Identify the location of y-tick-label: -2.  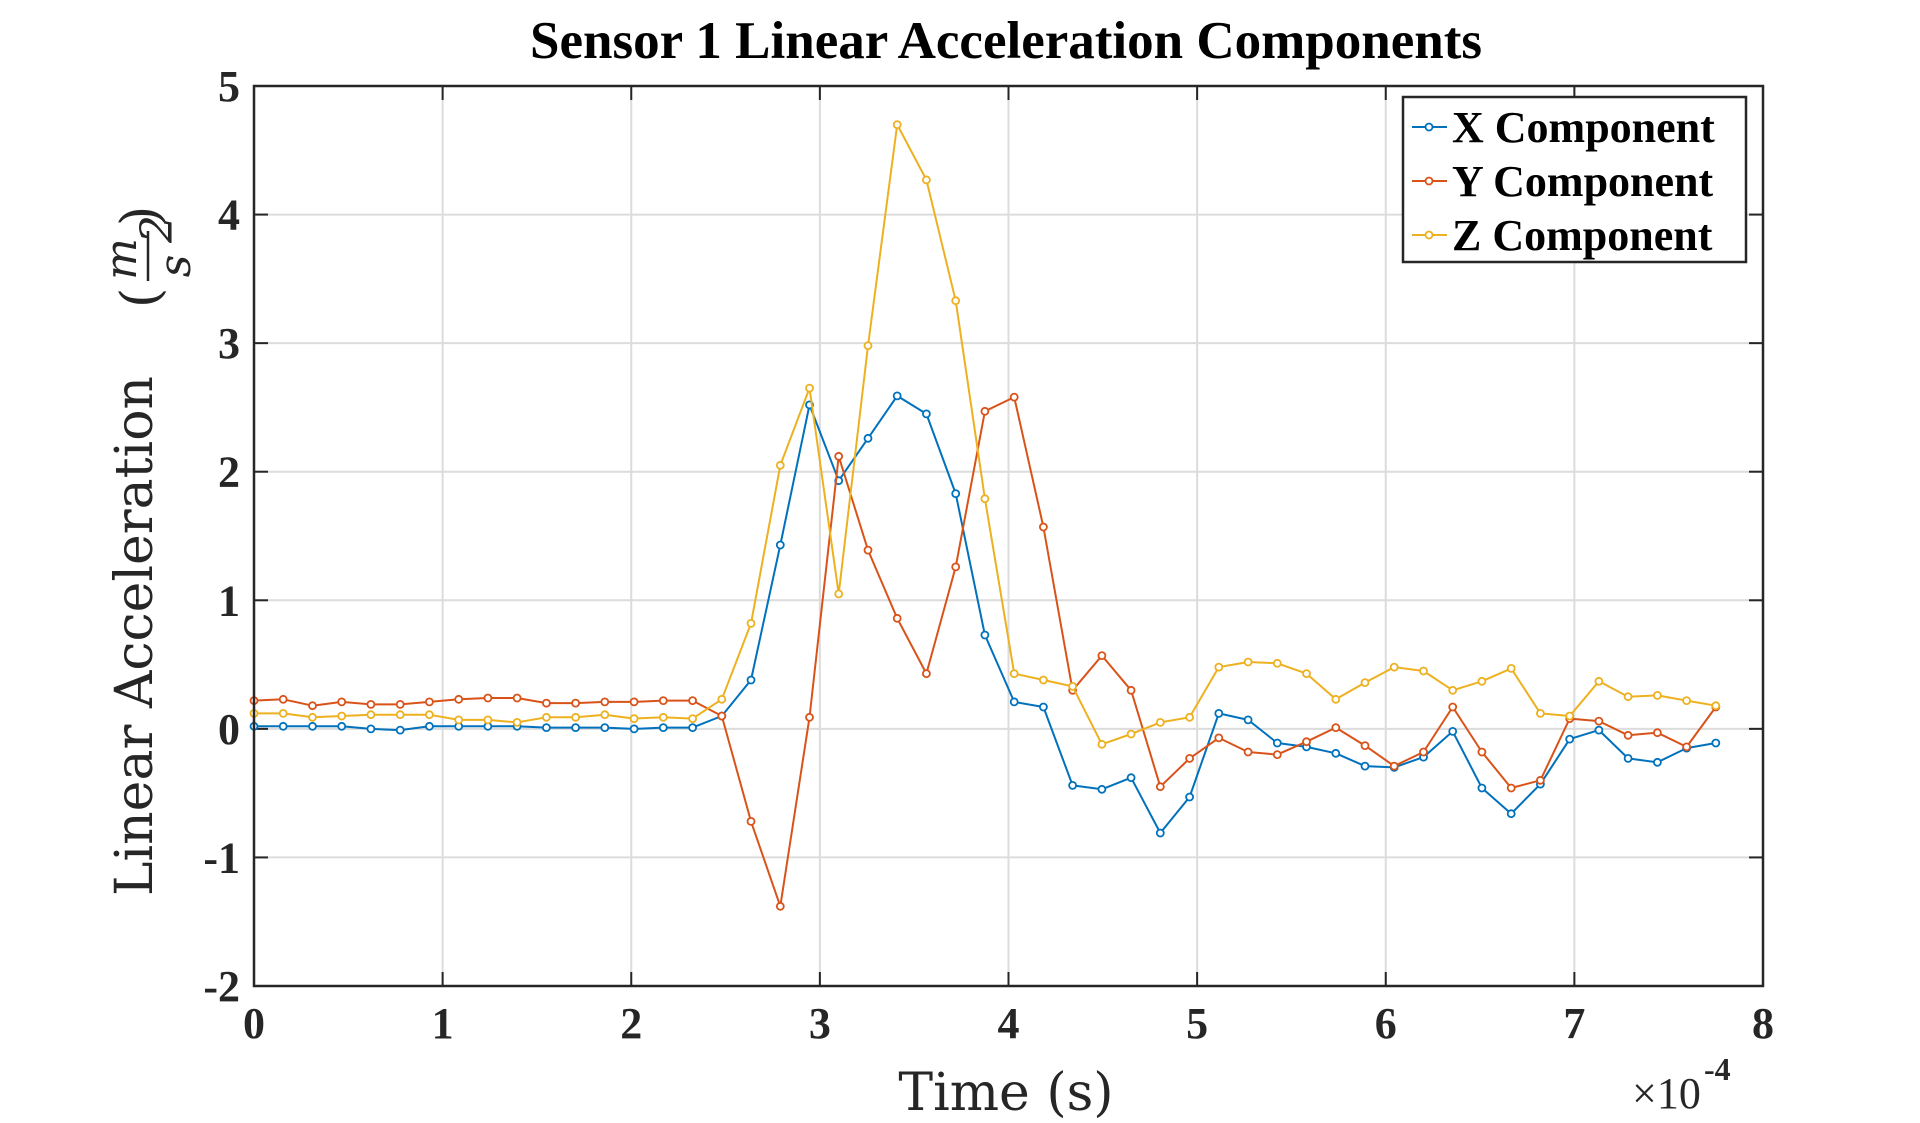
(221, 986).